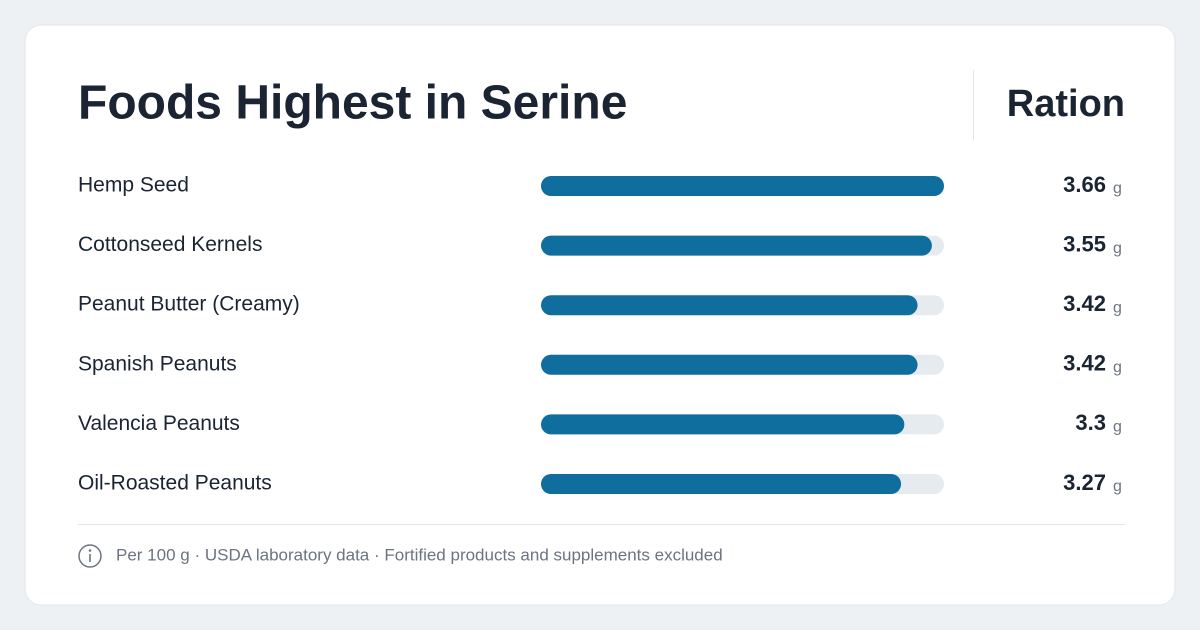 The height and width of the screenshot is (630, 1200). Describe the element at coordinates (1084, 482) in the screenshot. I see `value-label: 3.27` at that location.